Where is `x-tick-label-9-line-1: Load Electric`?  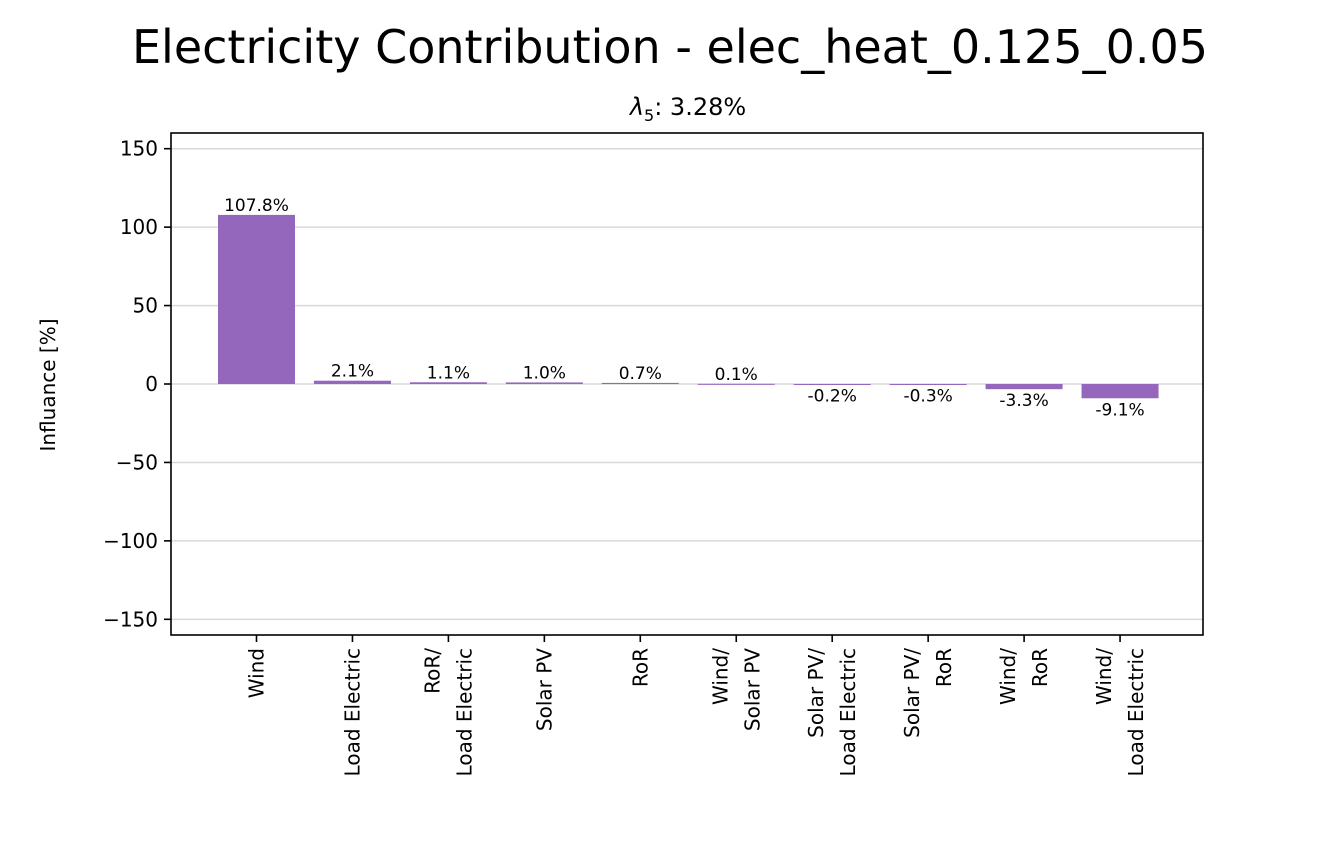 x-tick-label-9-line-1: Load Electric is located at coordinates (1136, 712).